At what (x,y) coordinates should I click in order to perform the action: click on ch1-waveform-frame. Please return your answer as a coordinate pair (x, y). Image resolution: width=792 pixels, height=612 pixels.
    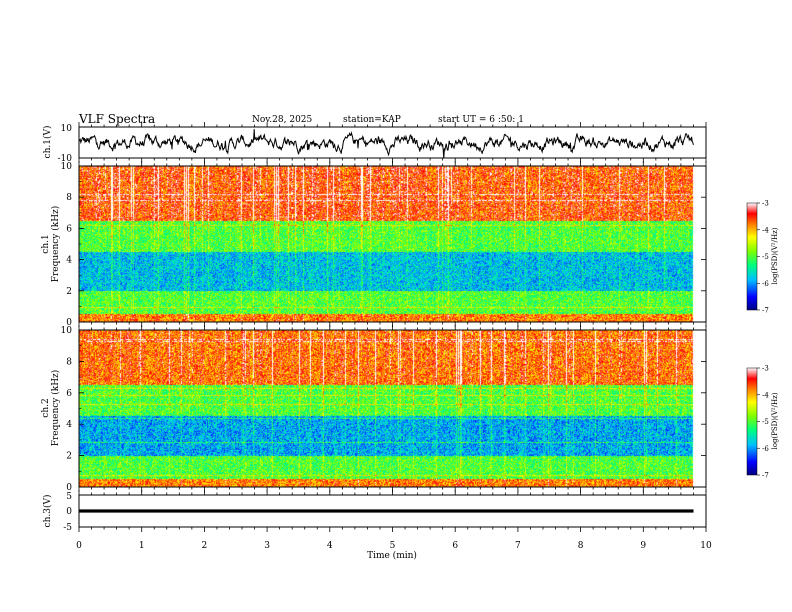
    Looking at the image, I should click on (392, 142).